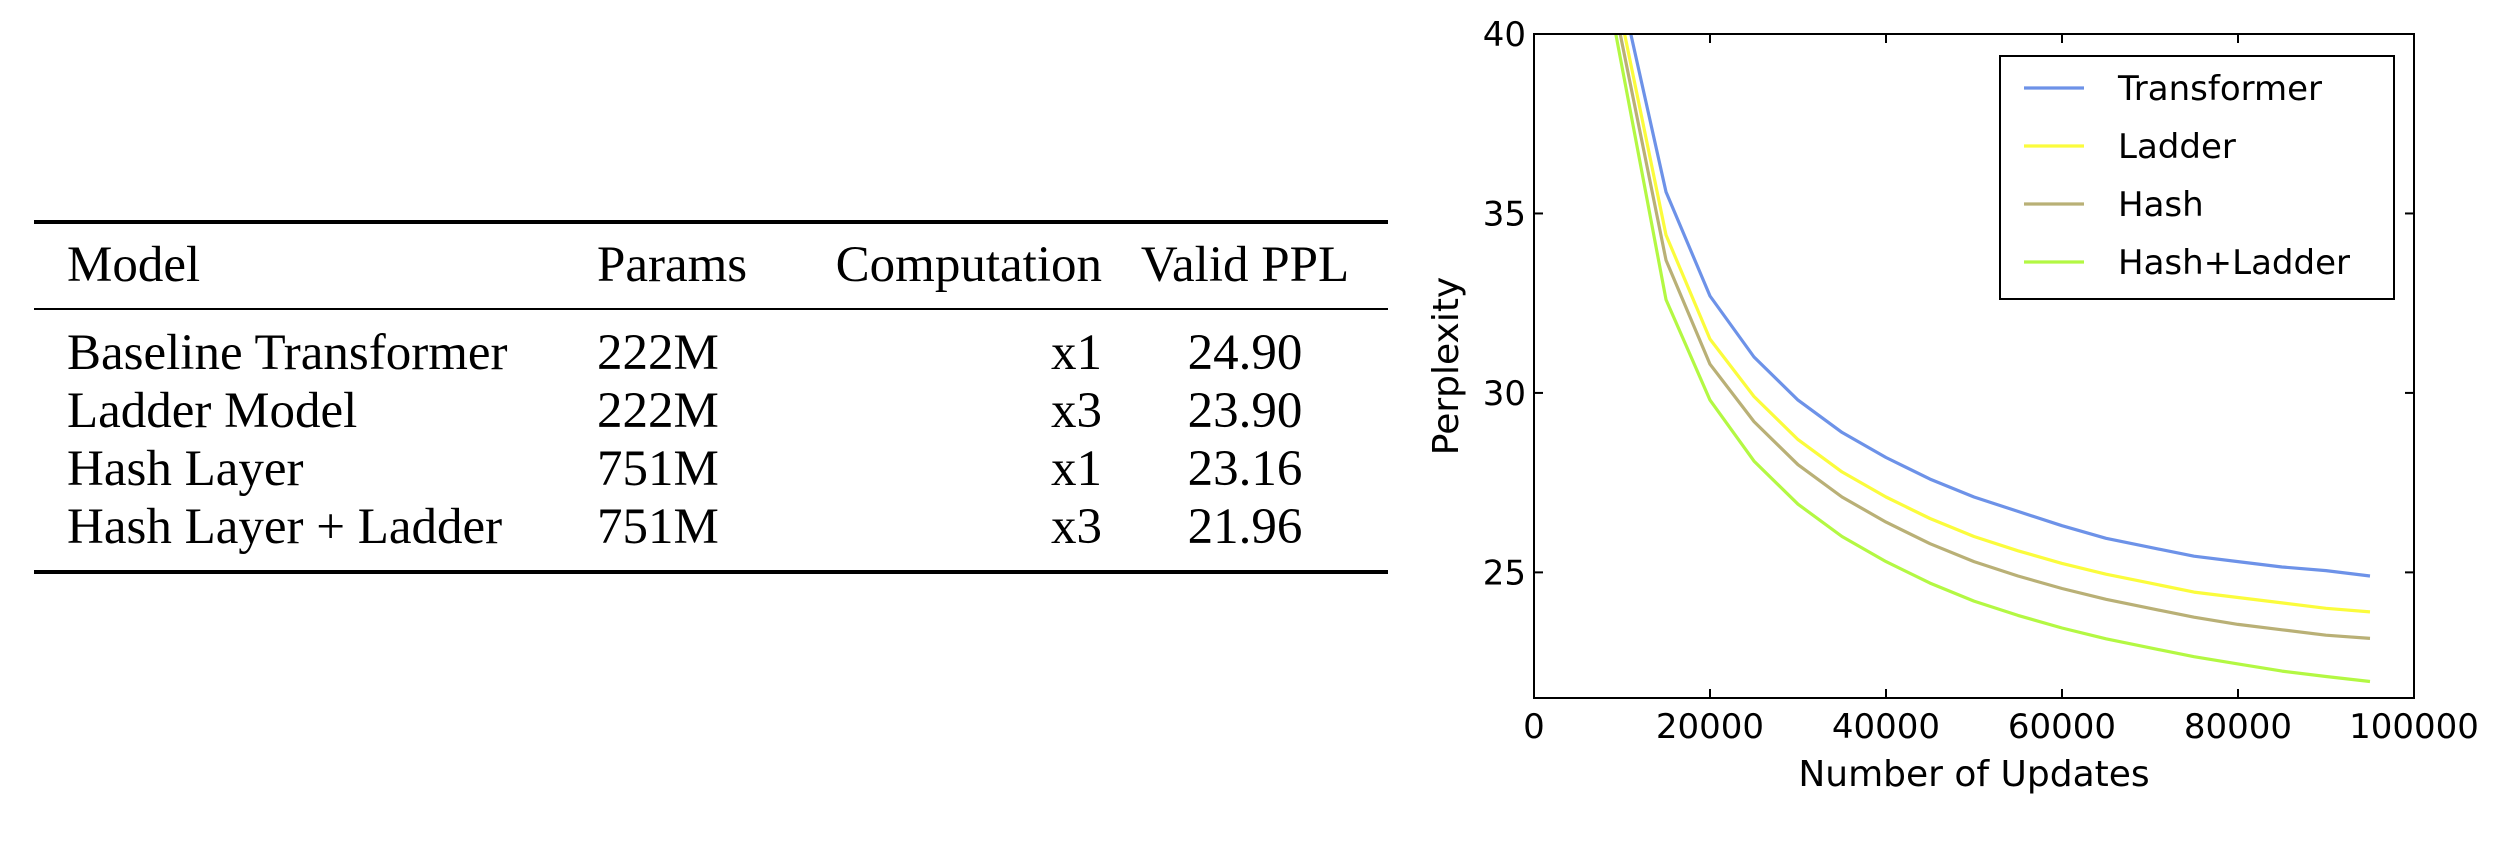  I want to click on x-tick-label: 40000, so click(1886, 727).